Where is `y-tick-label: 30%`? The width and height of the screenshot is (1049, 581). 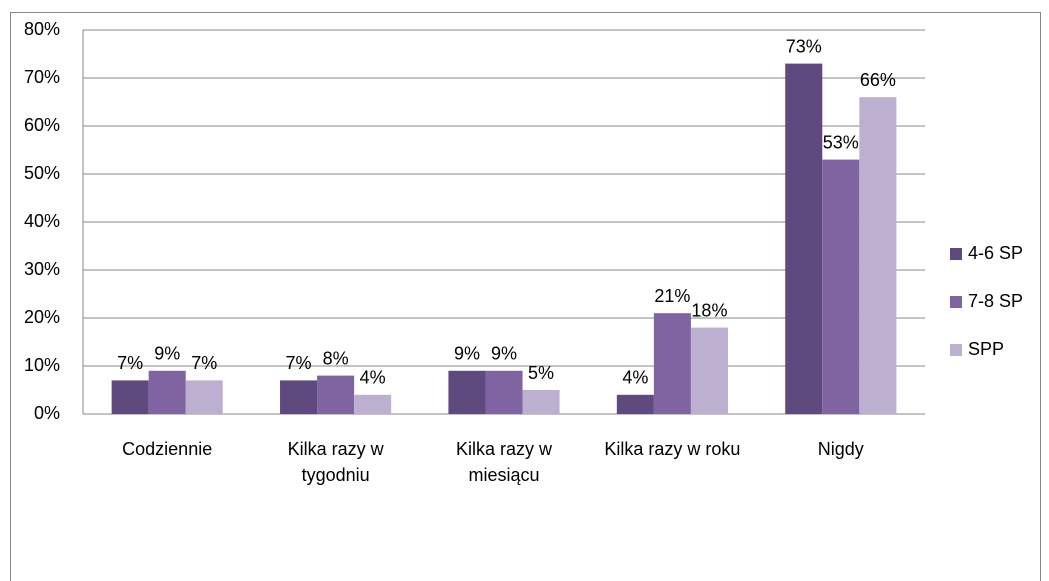 y-tick-label: 30% is located at coordinates (42, 269).